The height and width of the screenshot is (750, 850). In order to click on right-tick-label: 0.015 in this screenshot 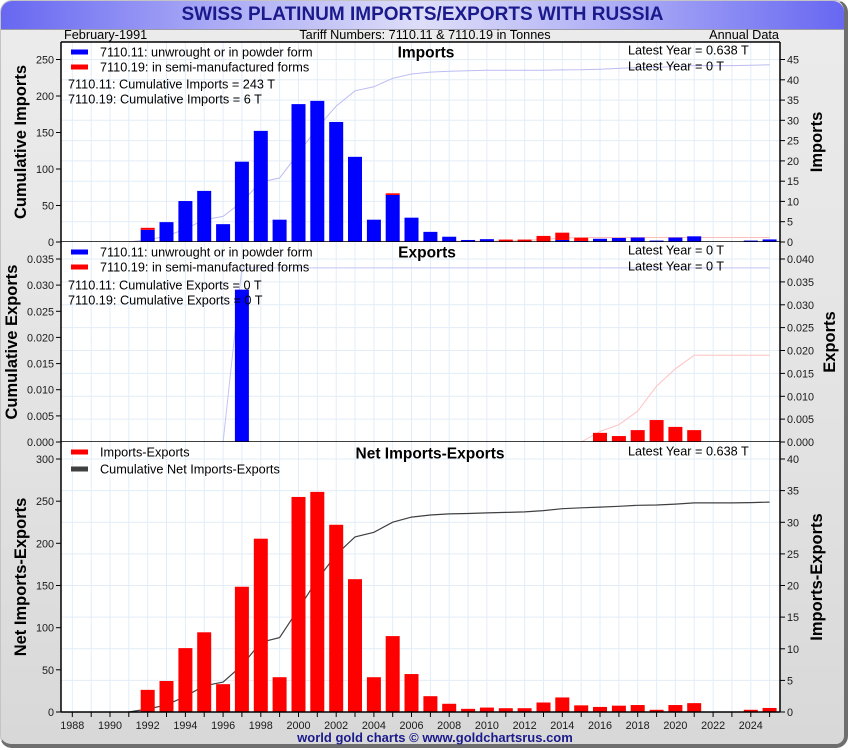, I will do `click(800, 374)`.